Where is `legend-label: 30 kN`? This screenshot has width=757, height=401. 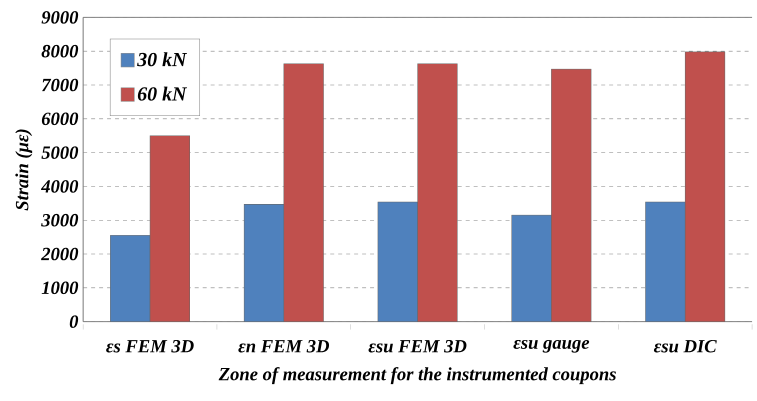
legend-label: 30 kN is located at coordinates (162, 59).